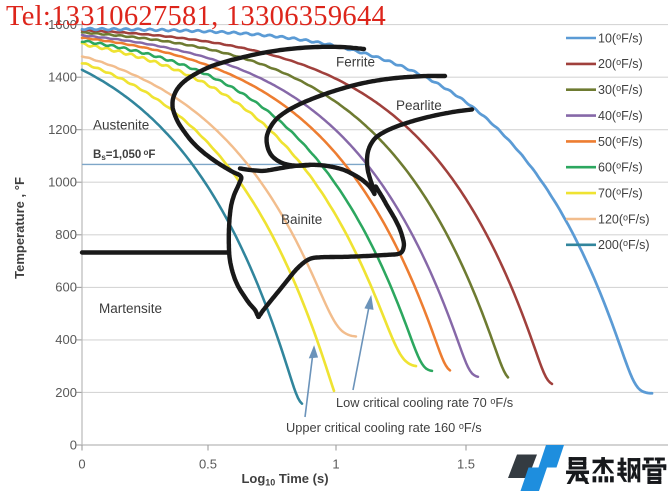 The width and height of the screenshot is (668, 501). What do you see at coordinates (66, 234) in the screenshot?
I see `svg-text: 800` at bounding box center [66, 234].